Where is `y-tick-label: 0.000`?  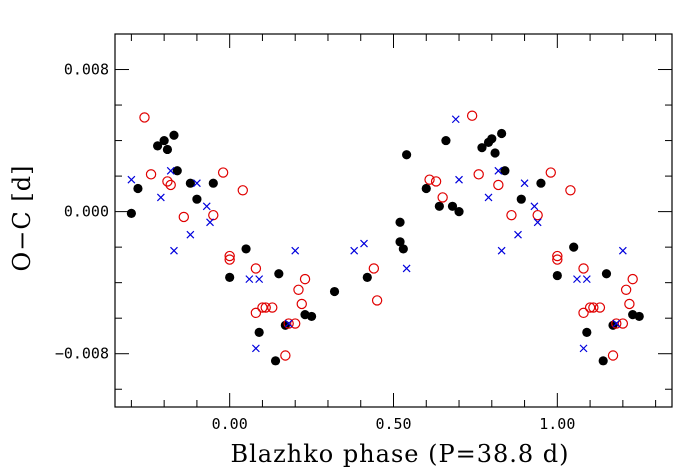
y-tick-label: 0.000 is located at coordinates (86, 212).